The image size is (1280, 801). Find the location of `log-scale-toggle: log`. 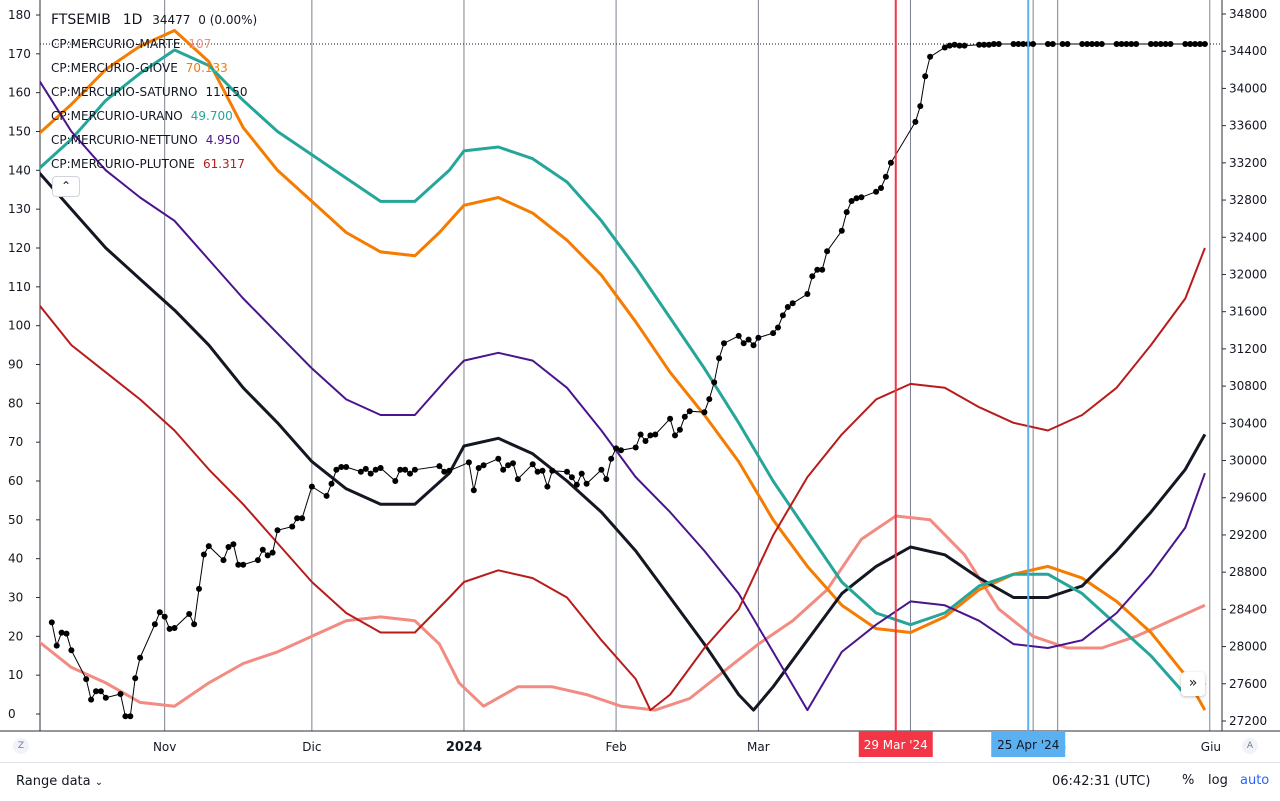

log-scale-toggle: log is located at coordinates (1218, 780).